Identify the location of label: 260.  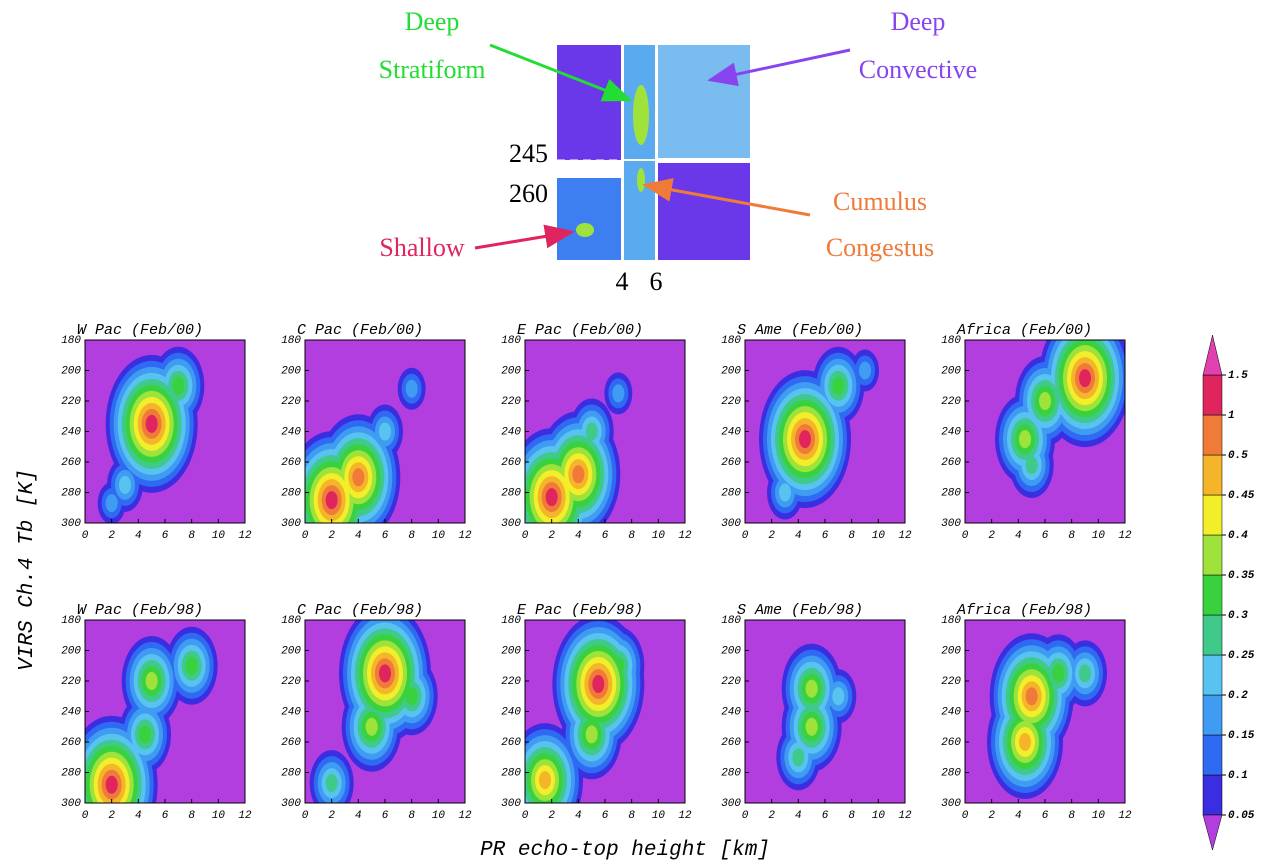
(528, 193).